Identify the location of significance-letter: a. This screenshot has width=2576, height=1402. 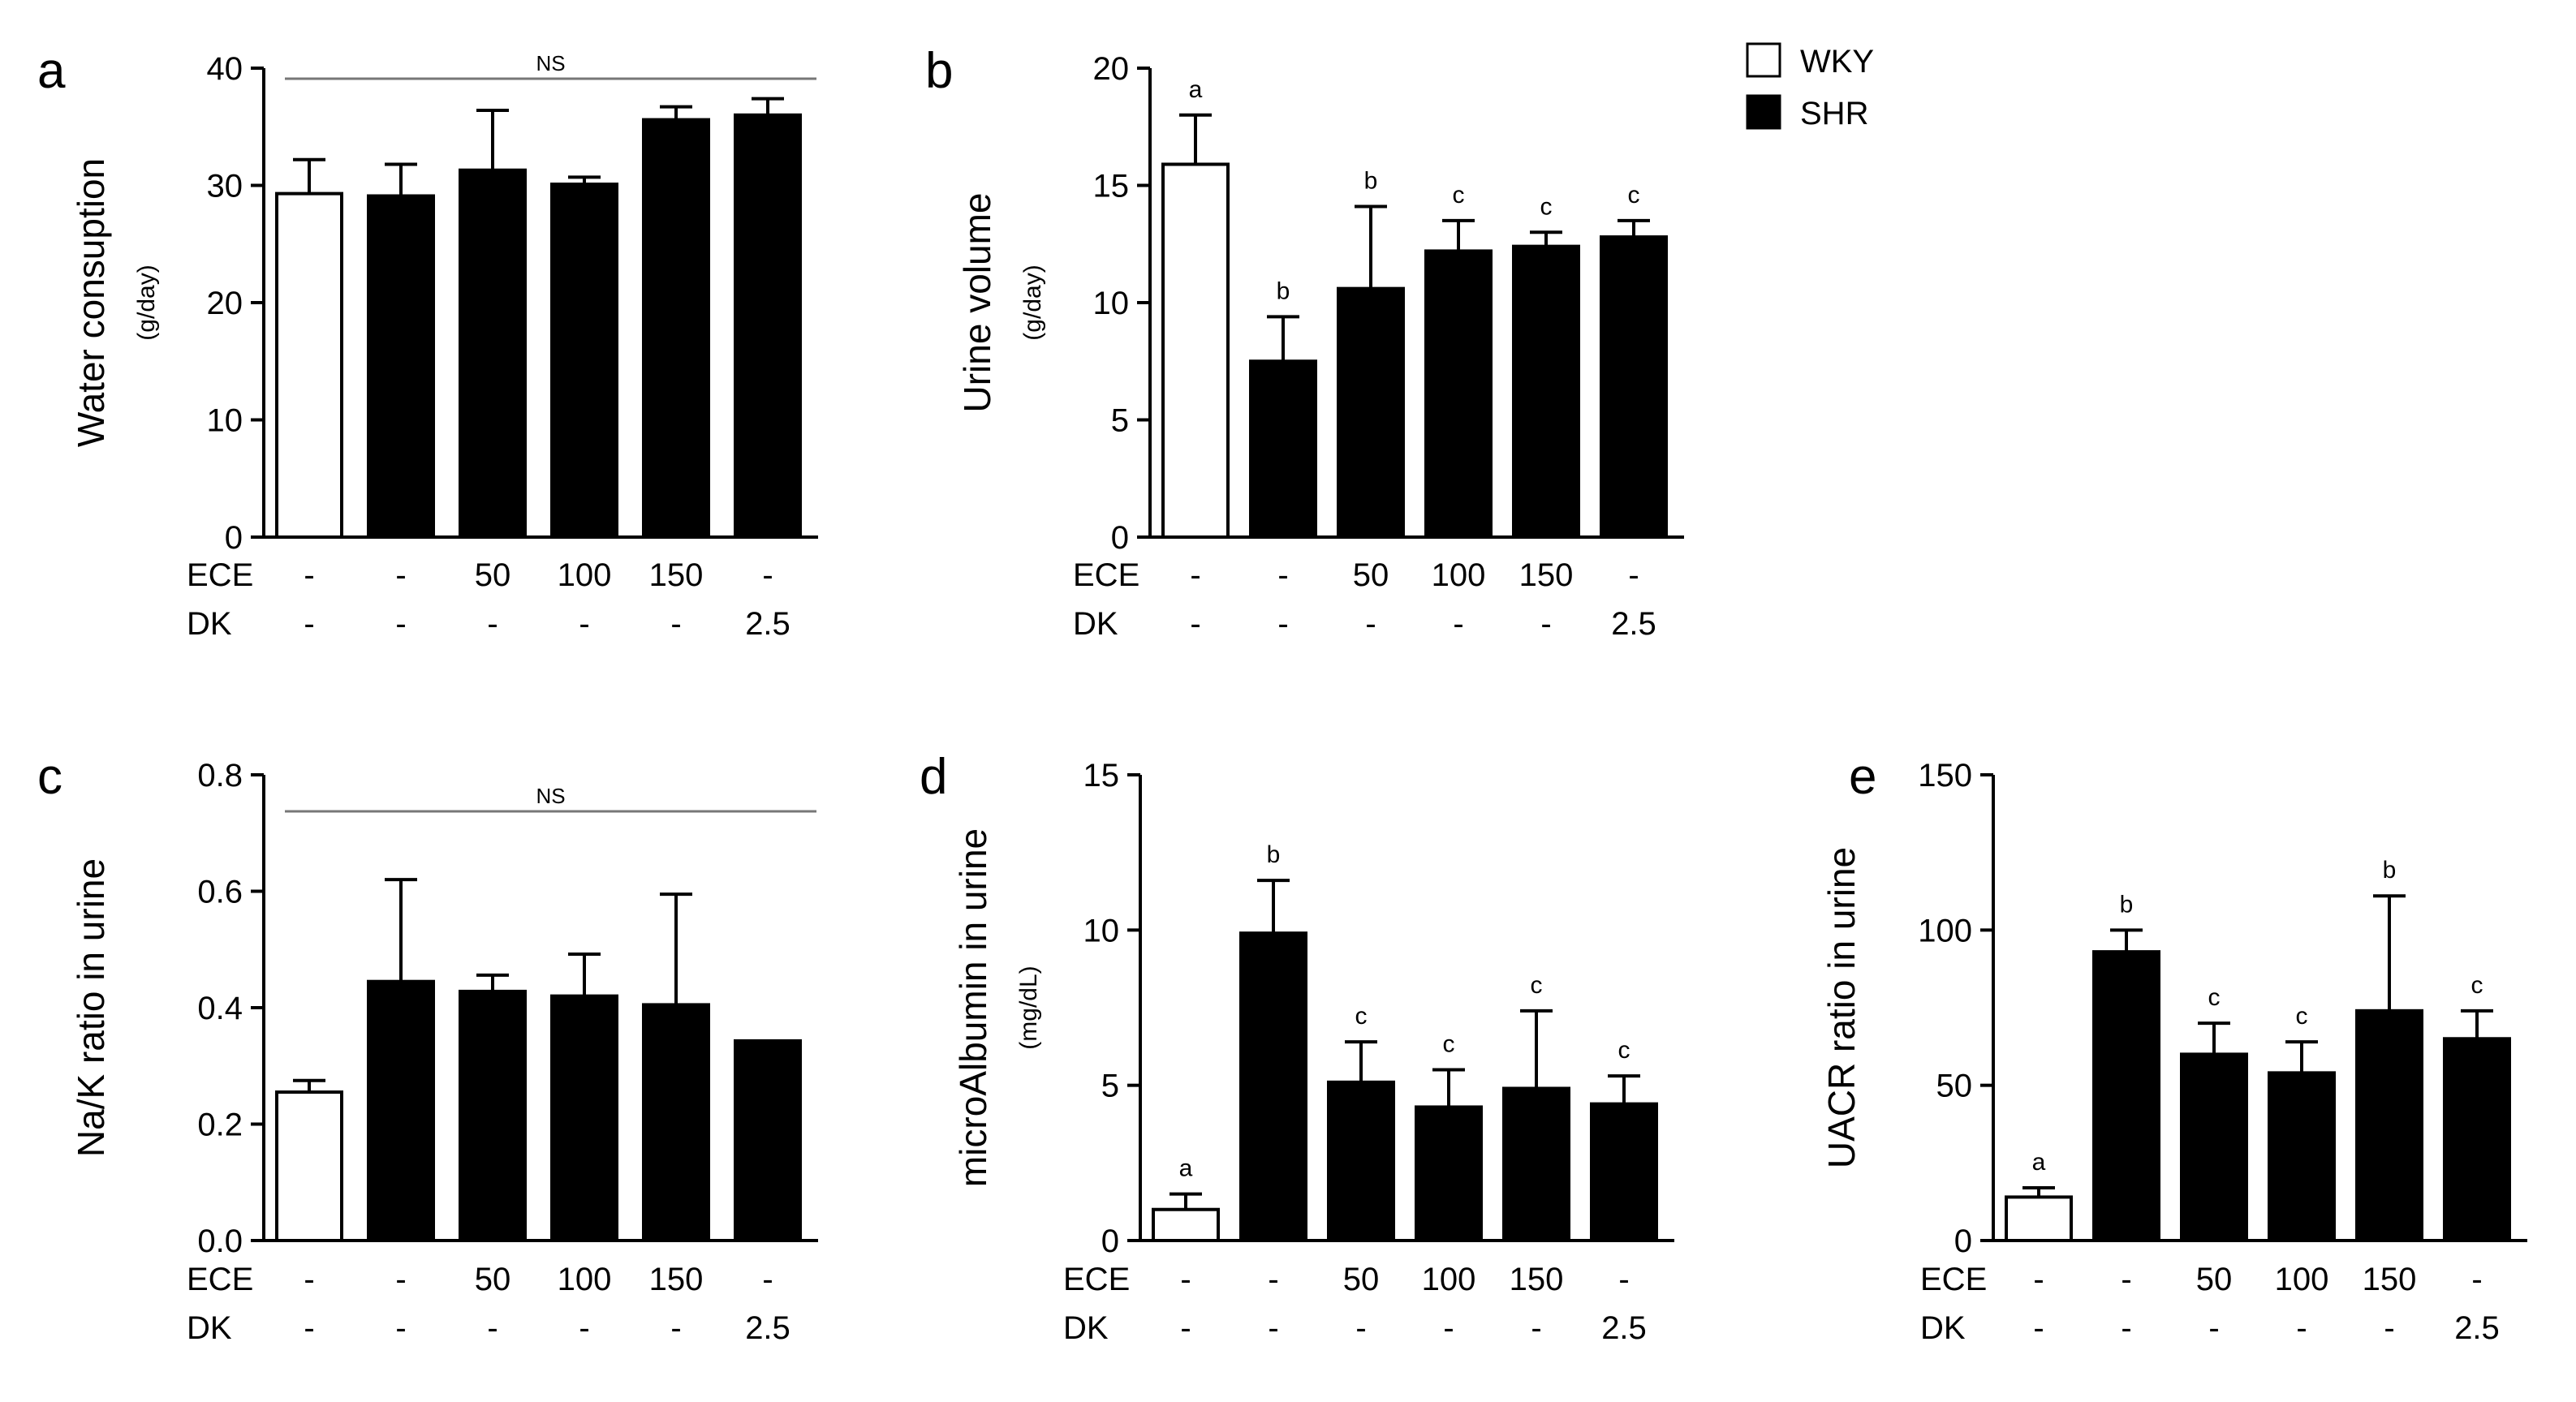
(1196, 89).